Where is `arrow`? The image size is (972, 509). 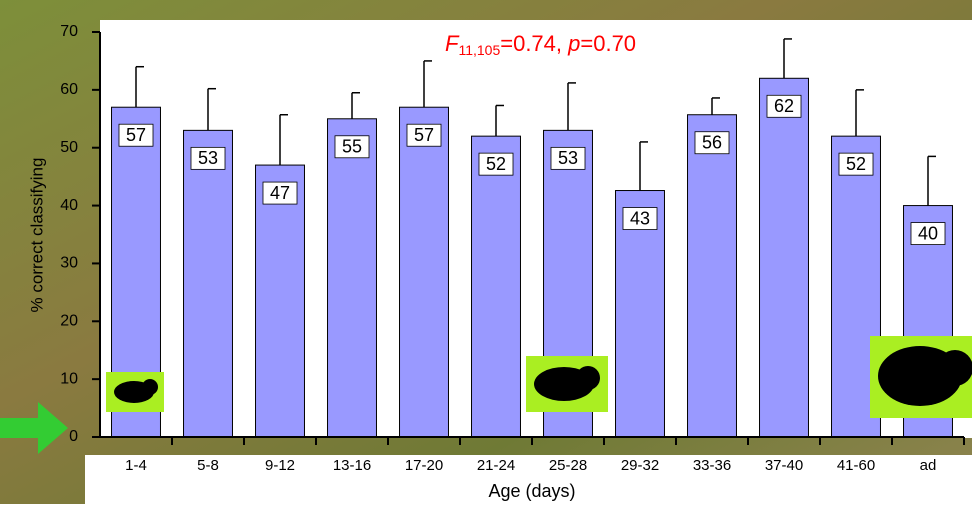
arrow is located at coordinates (34, 428).